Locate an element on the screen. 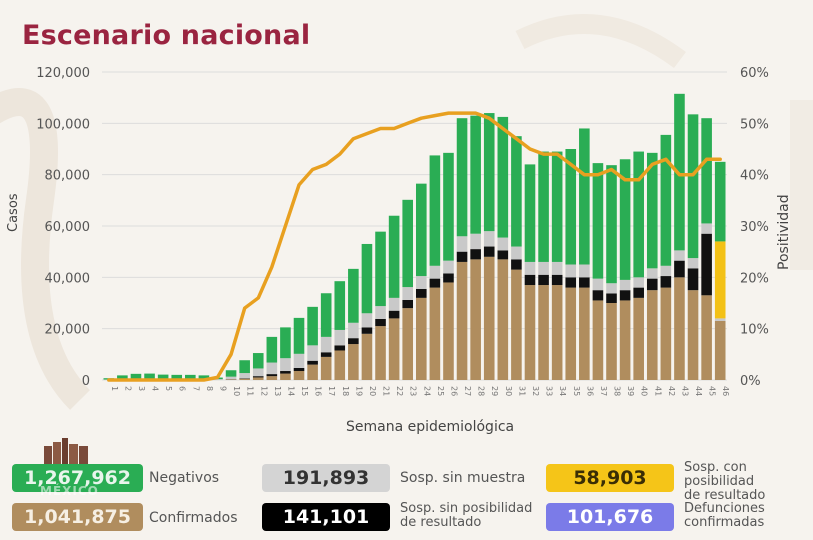 The image size is (813, 540). x-tick-label: 24 is located at coordinates (426, 391).